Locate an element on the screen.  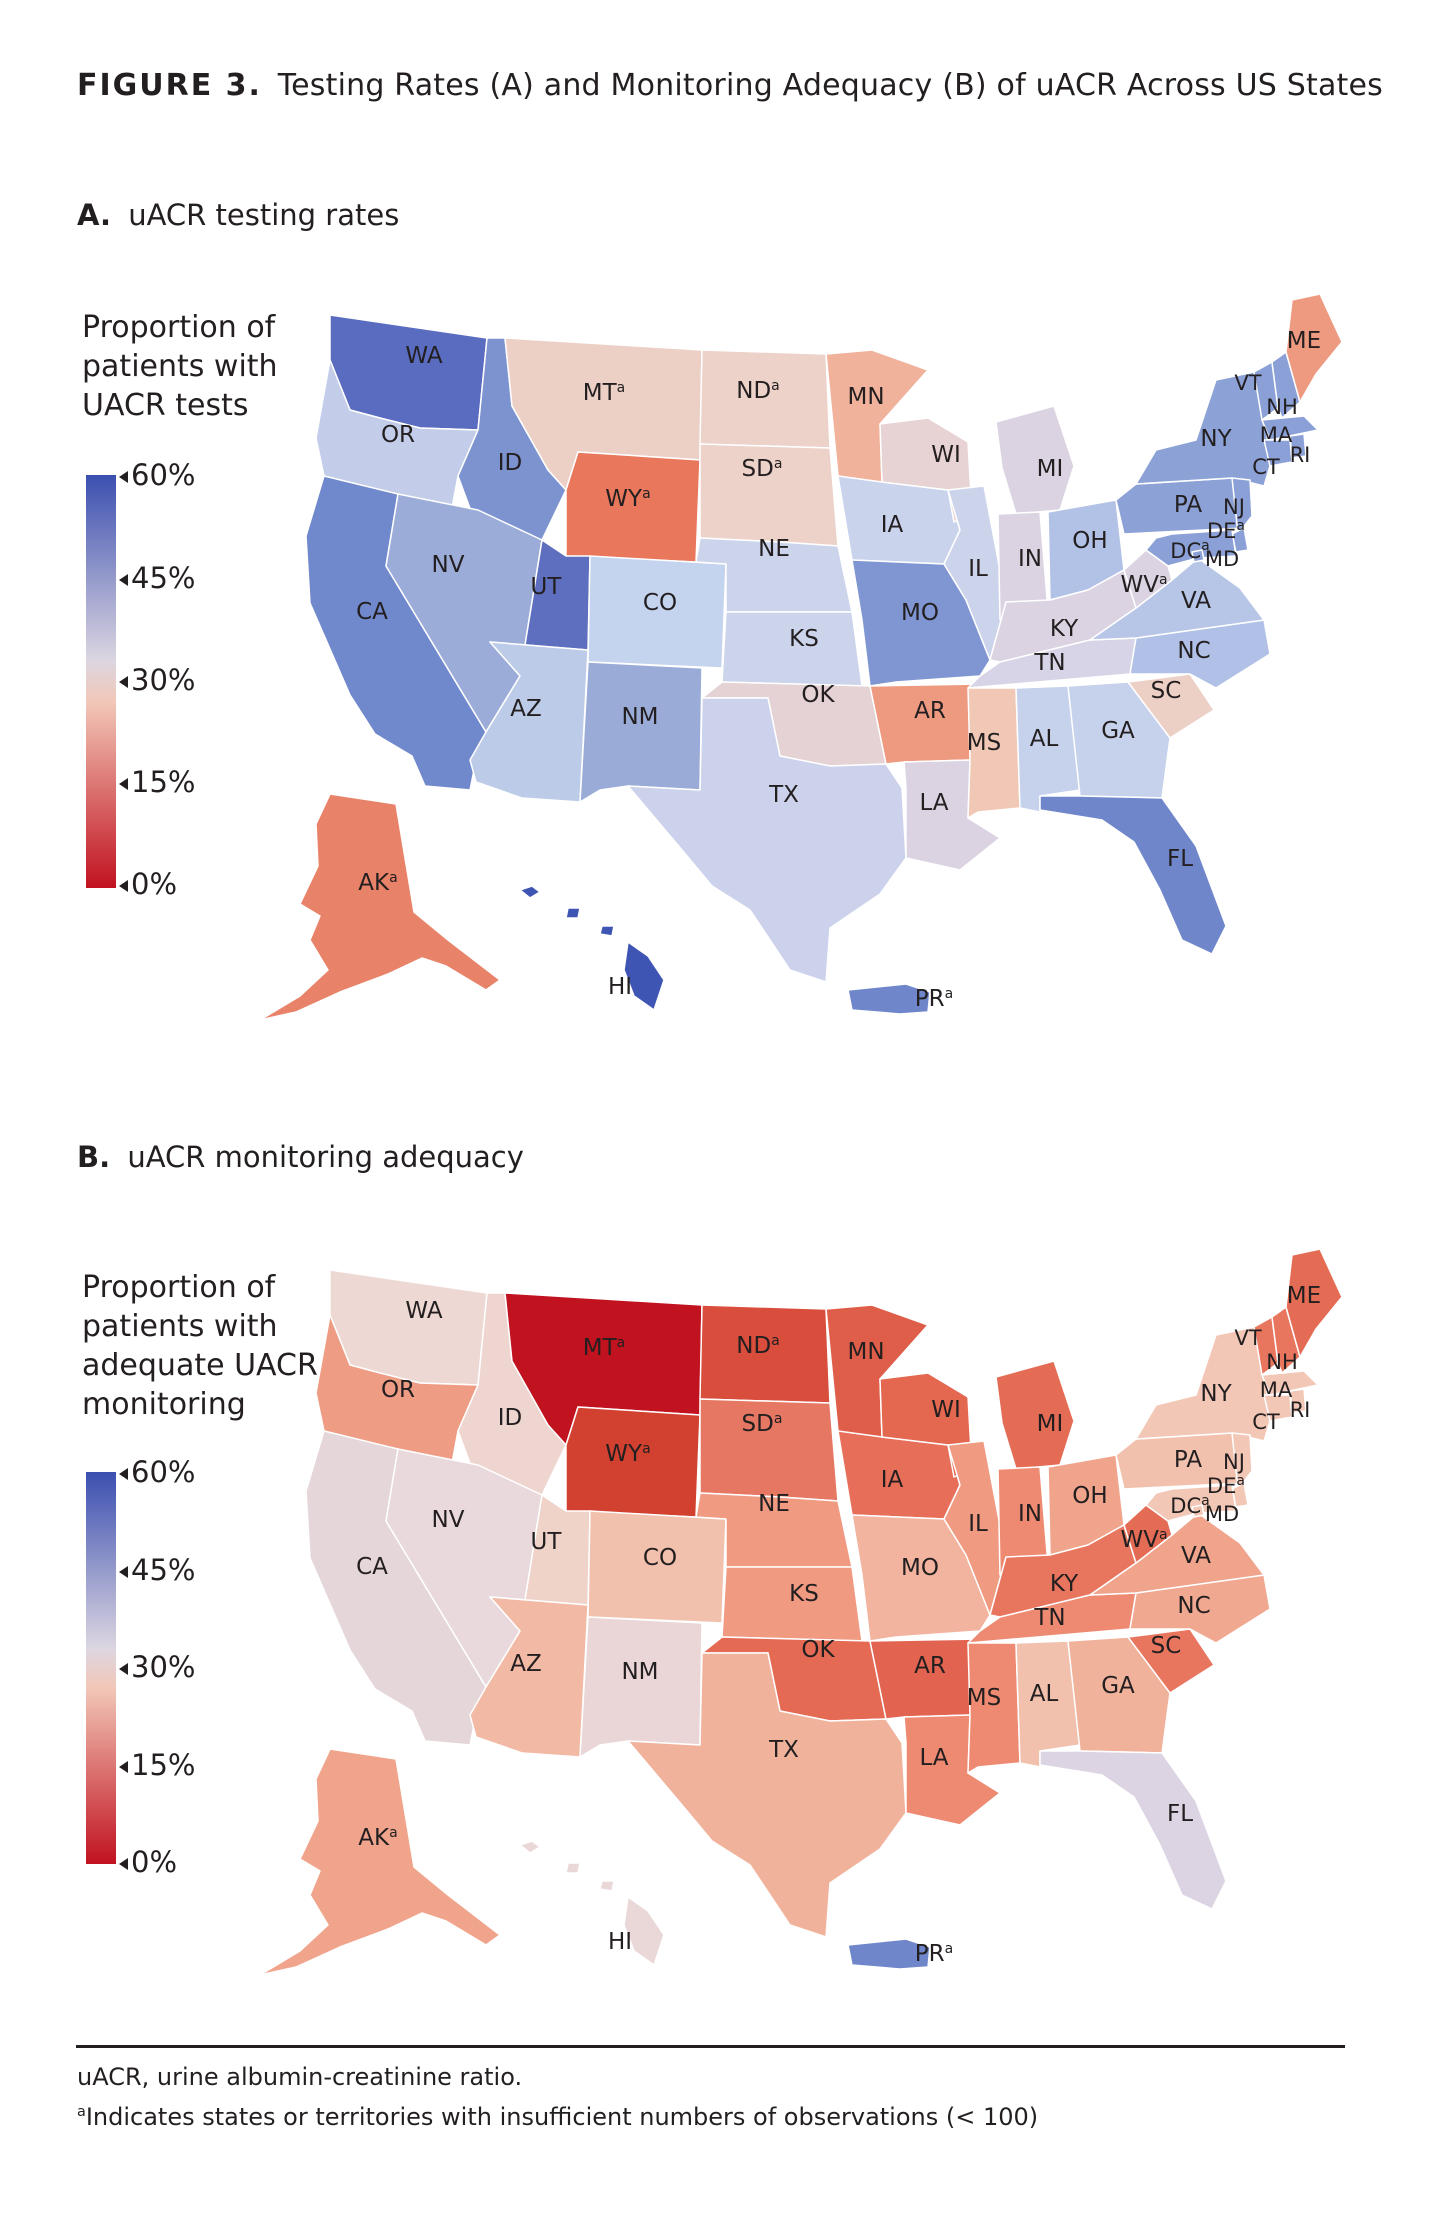
state-label-tx: TX is located at coordinates (783, 795).